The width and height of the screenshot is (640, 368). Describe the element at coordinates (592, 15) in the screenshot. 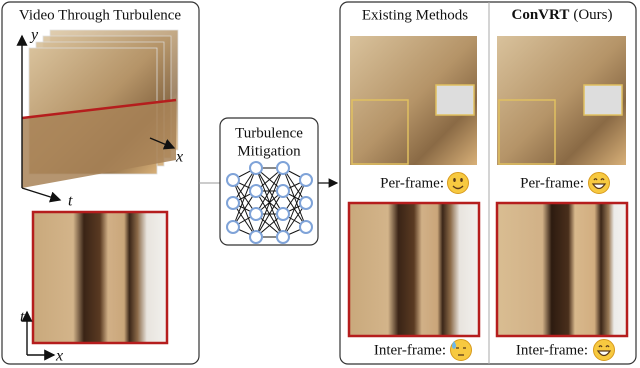

I see `method-note: (Ours)` at that location.